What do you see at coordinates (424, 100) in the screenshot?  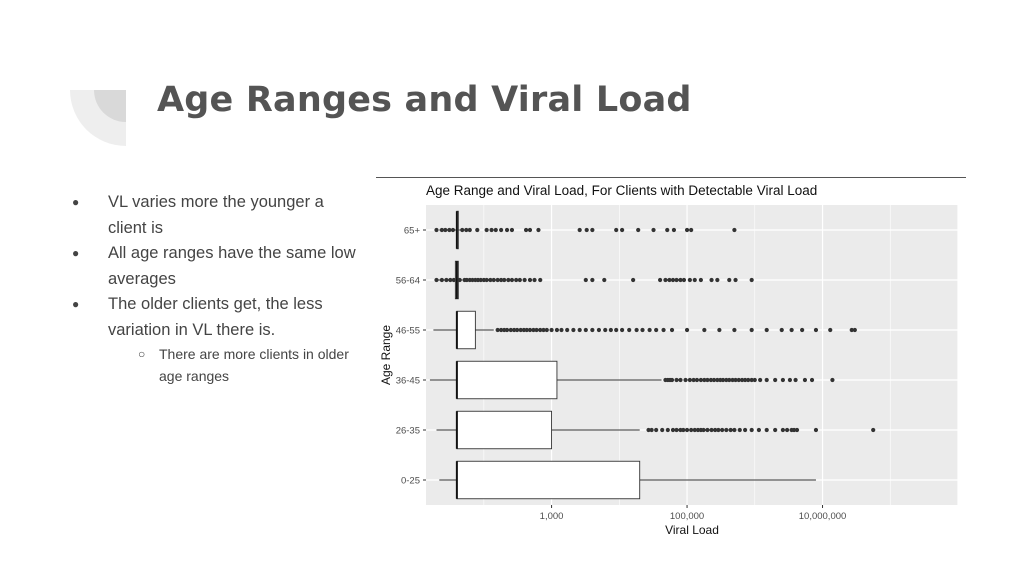 I see `slide-title: Age Ranges and Viral Load` at bounding box center [424, 100].